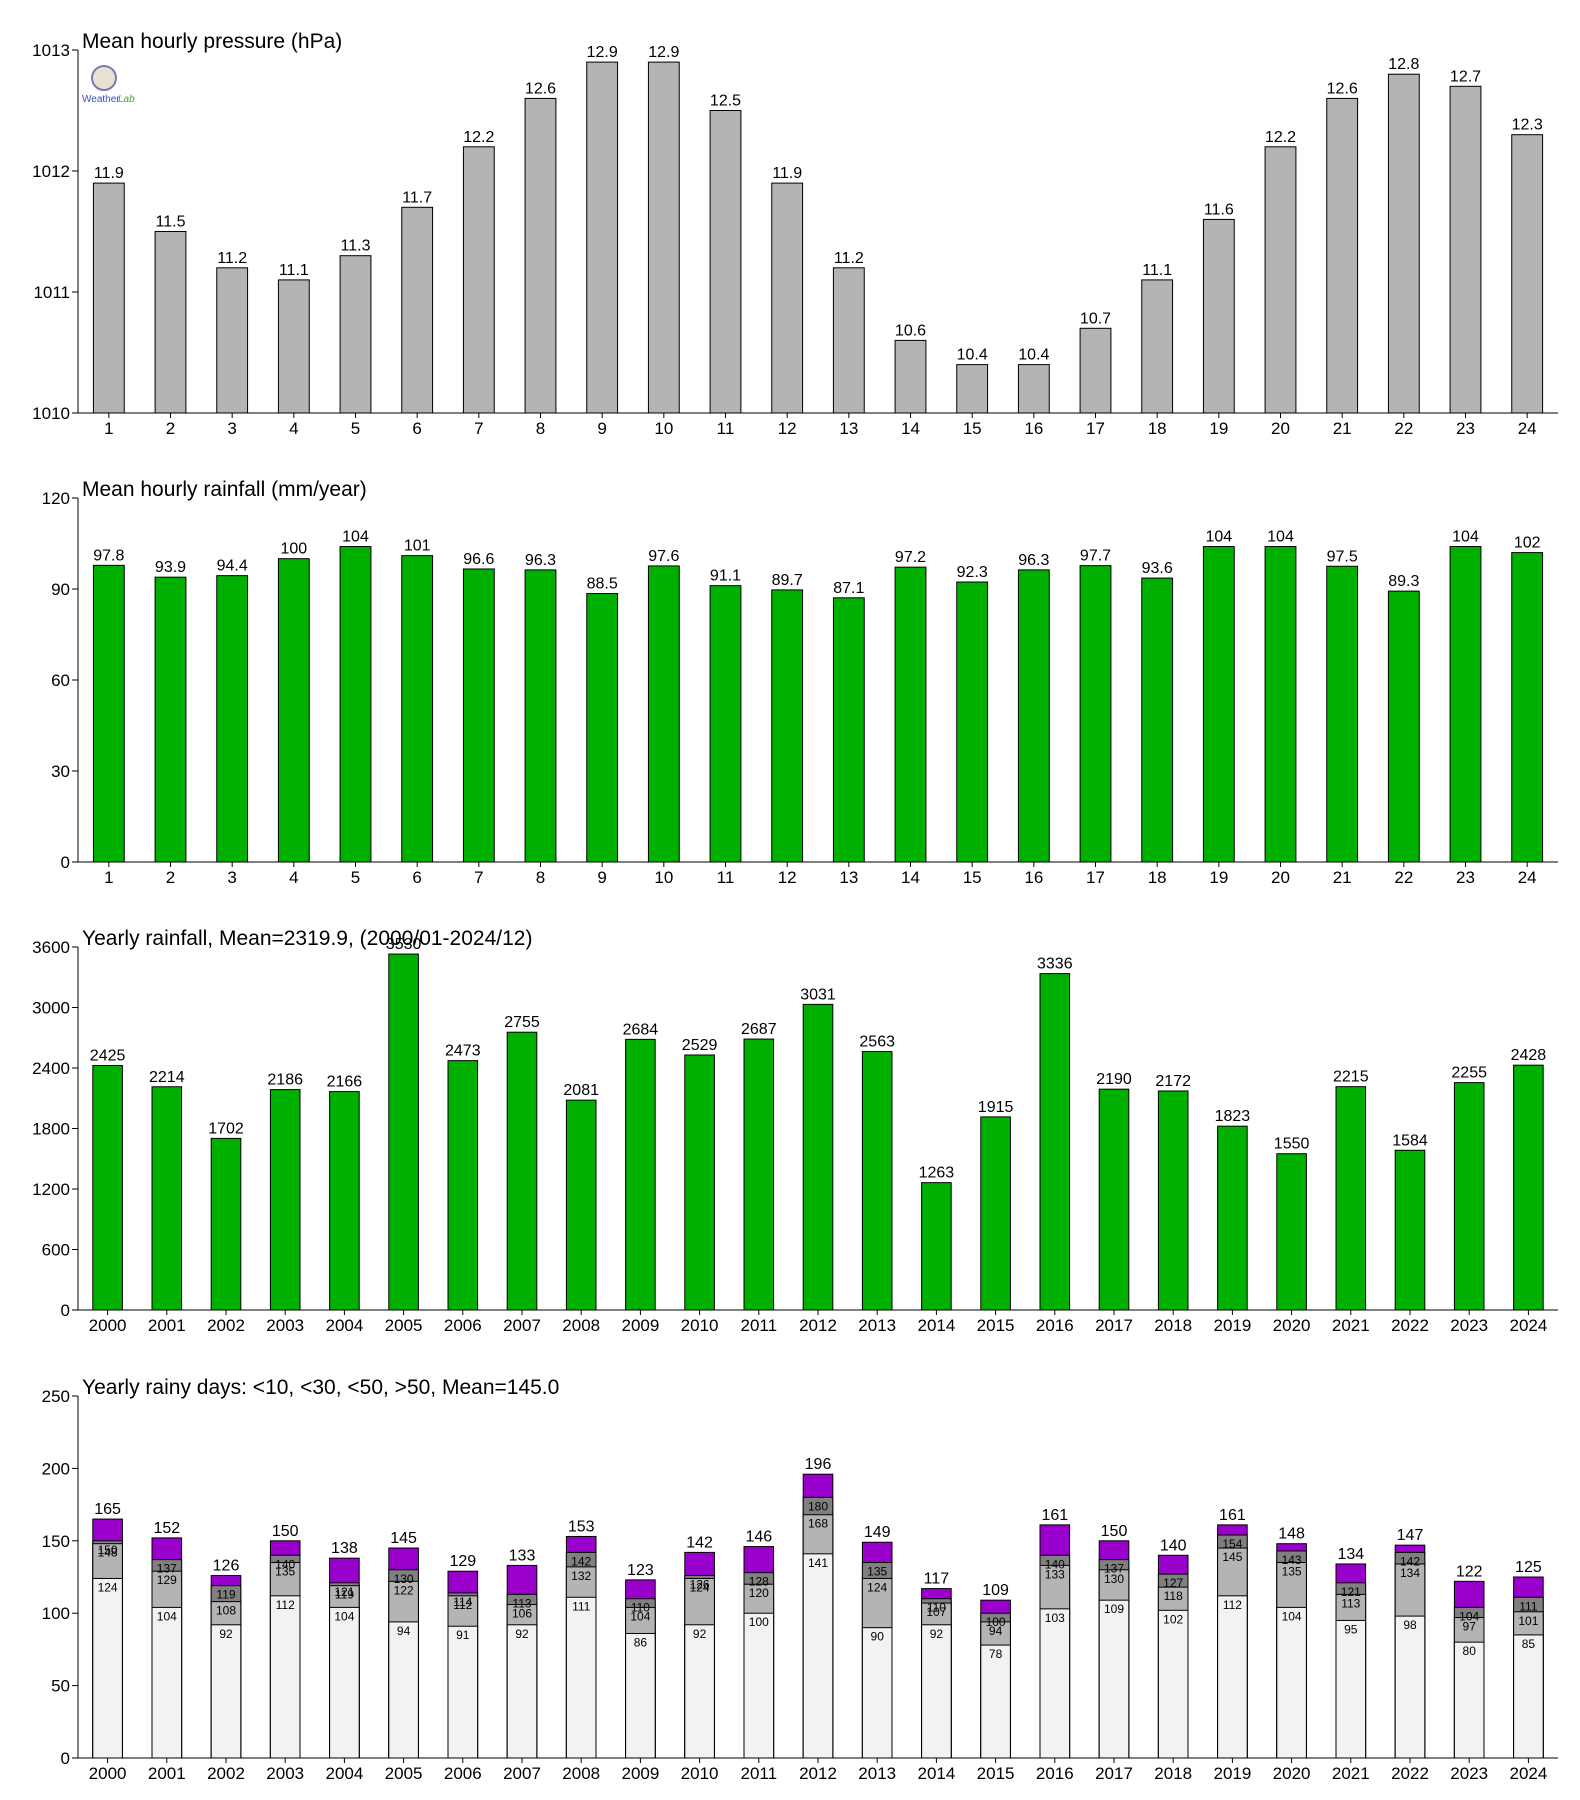 This screenshot has width=1580, height=1800. Describe the element at coordinates (1351, 1773) in the screenshot. I see `x-tick-label: 2021` at that location.